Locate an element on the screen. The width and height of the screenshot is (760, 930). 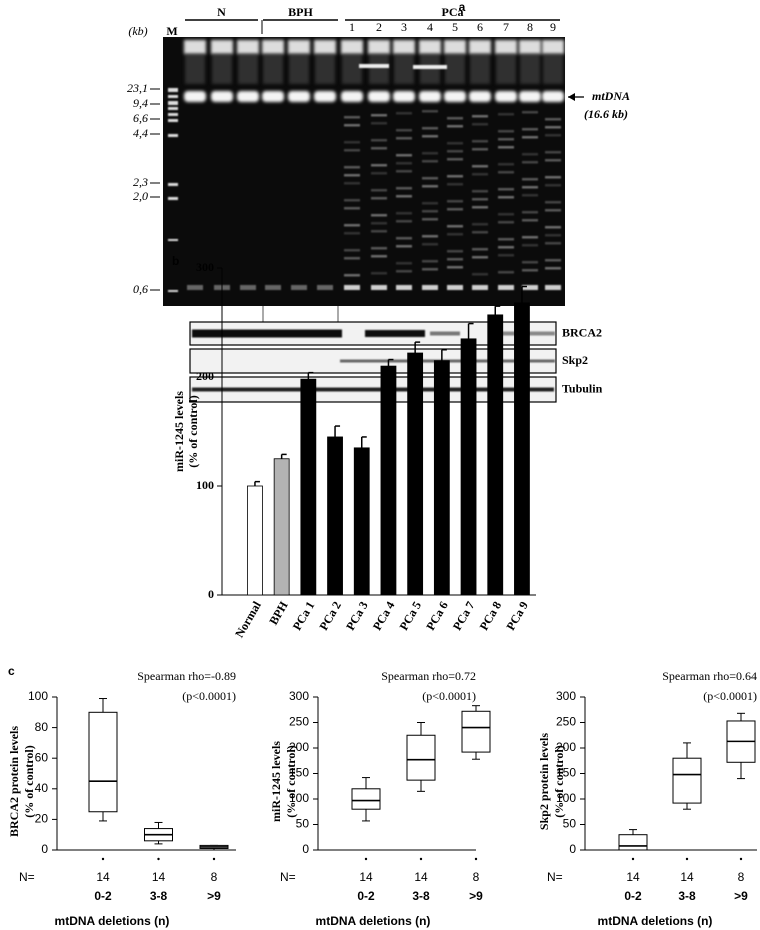
blot-label: BRCA2 is located at coordinates (582, 332).